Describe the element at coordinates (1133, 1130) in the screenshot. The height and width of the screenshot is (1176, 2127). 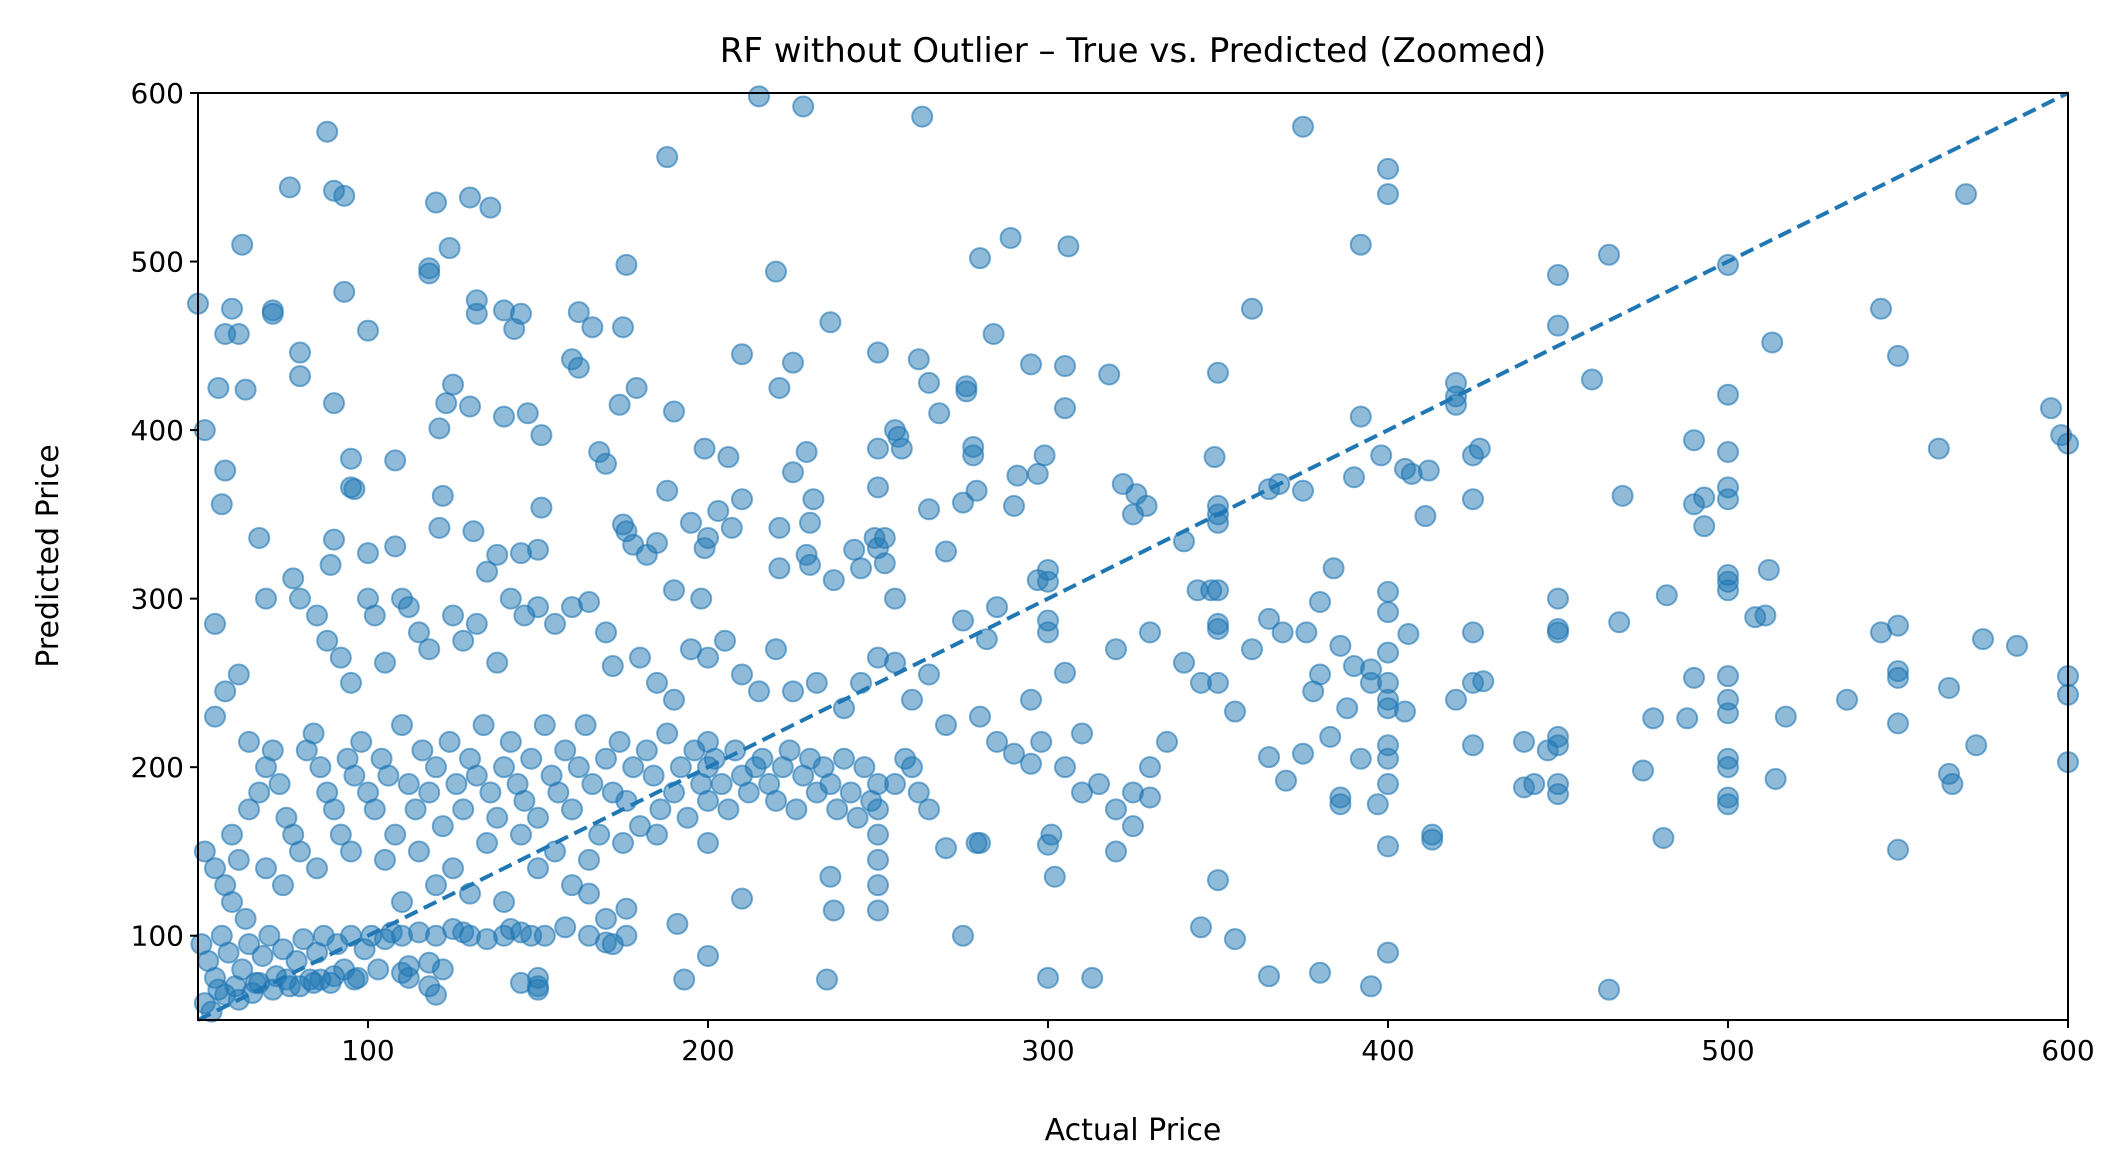
I see `x-axis-label: Actual Price` at that location.